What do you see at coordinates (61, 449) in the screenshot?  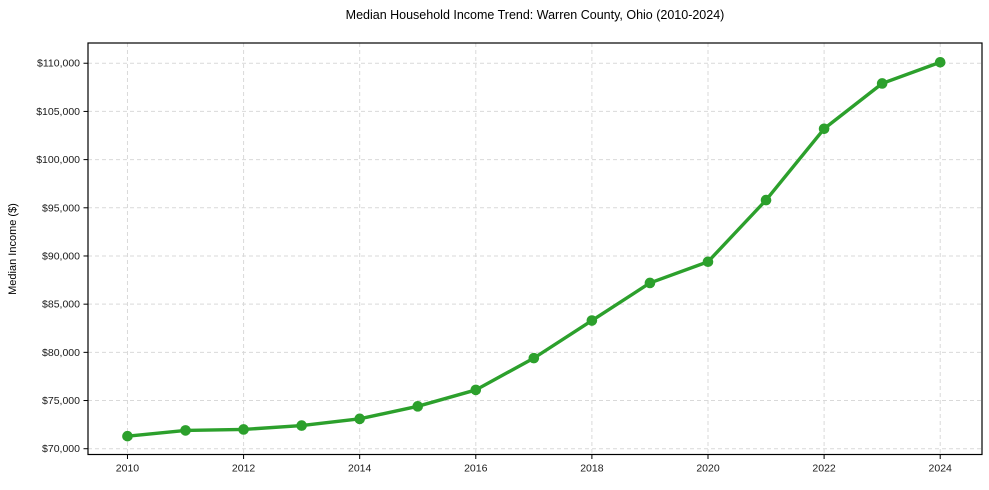 I see `y-tick-label: $70,000` at bounding box center [61, 449].